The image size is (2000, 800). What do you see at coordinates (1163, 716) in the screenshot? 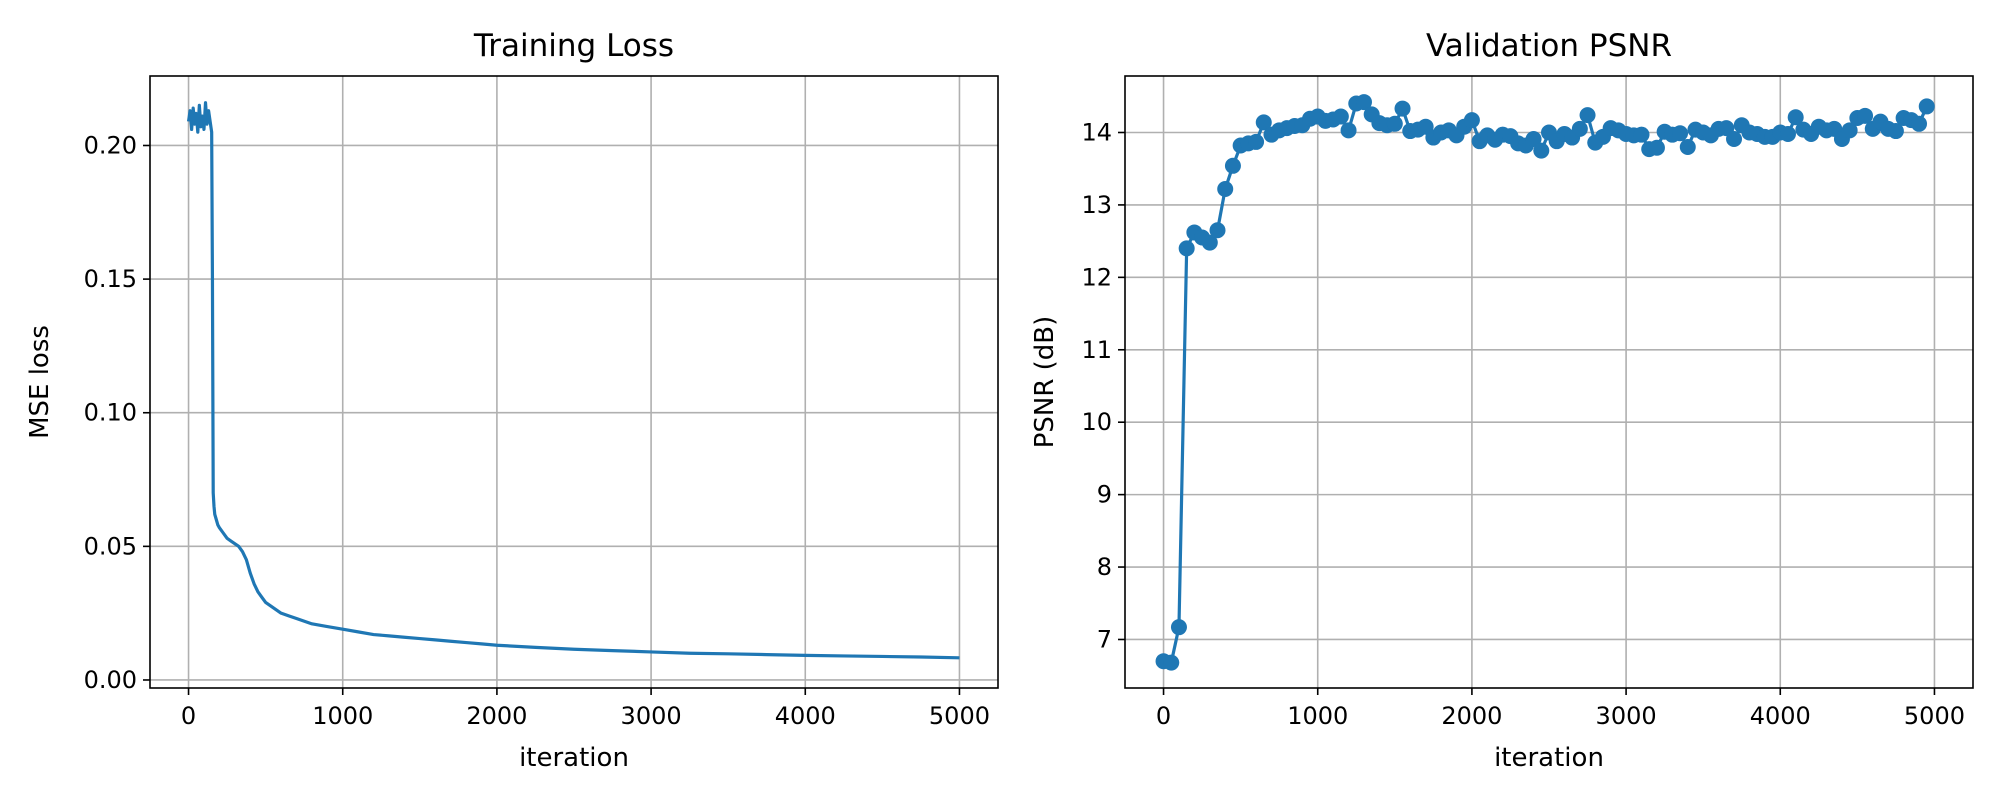
I see `validation-psnr-x-tick-label: 0` at bounding box center [1163, 716].